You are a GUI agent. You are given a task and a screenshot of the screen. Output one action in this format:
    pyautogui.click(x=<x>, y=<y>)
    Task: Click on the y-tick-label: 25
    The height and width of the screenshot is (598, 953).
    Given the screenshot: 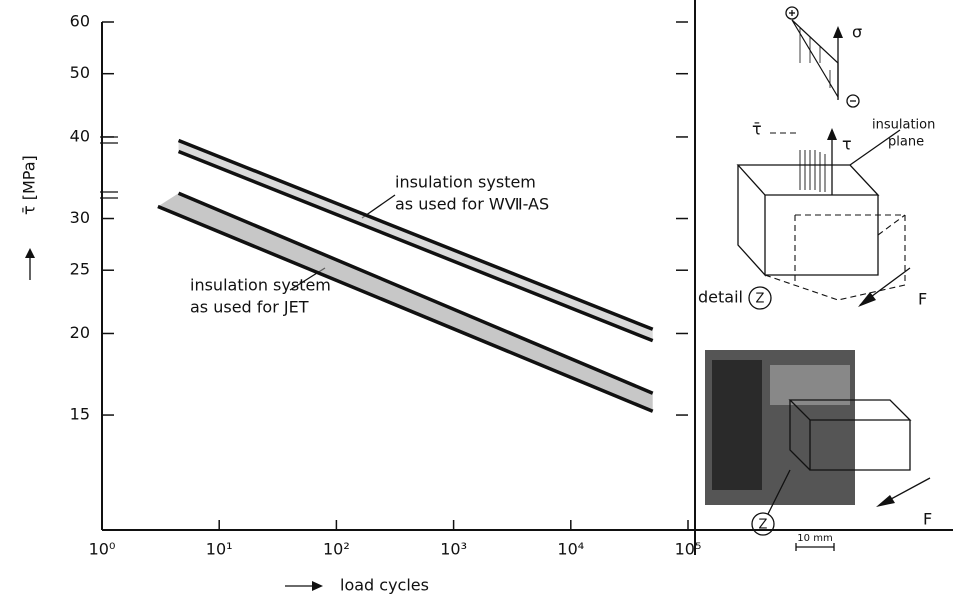 What is the action you would take?
    pyautogui.click(x=80, y=269)
    